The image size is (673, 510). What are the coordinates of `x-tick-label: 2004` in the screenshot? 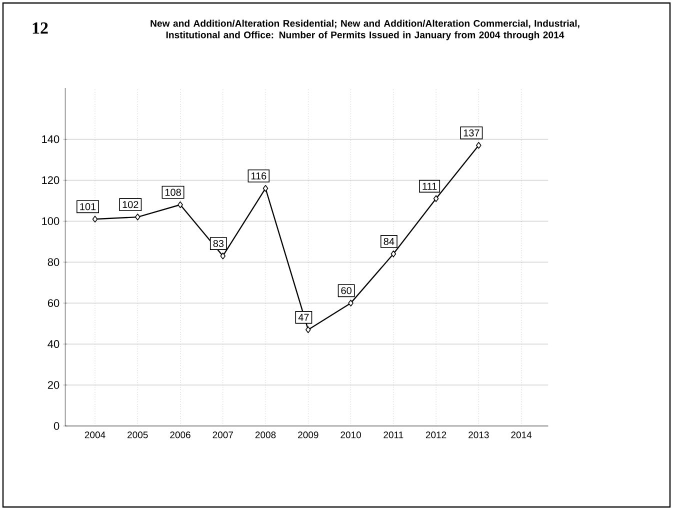 It's located at (95, 435).